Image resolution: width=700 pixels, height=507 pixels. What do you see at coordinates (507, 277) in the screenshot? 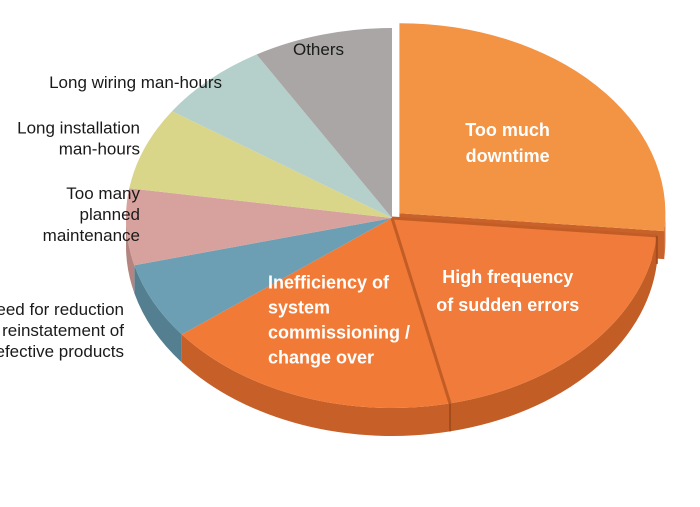
I see `slice-label-line: High frequency` at bounding box center [507, 277].